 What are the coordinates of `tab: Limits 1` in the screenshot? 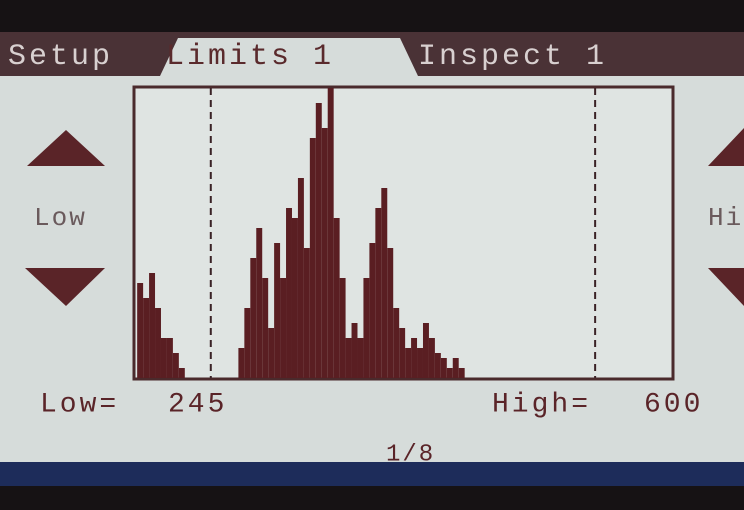 It's located at (250, 57).